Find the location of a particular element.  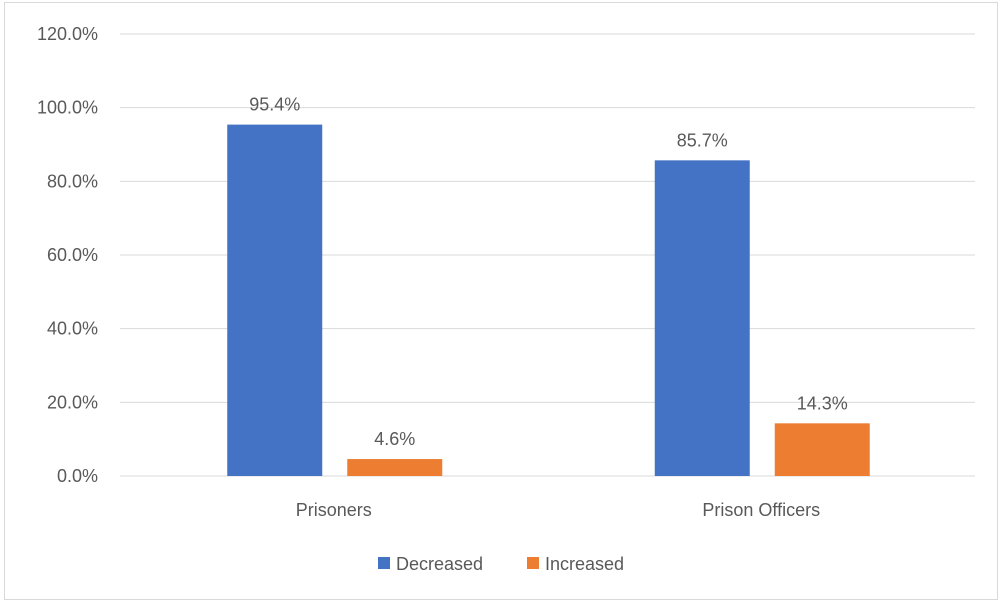

y-tick-label: 40.0% is located at coordinates (72, 329).